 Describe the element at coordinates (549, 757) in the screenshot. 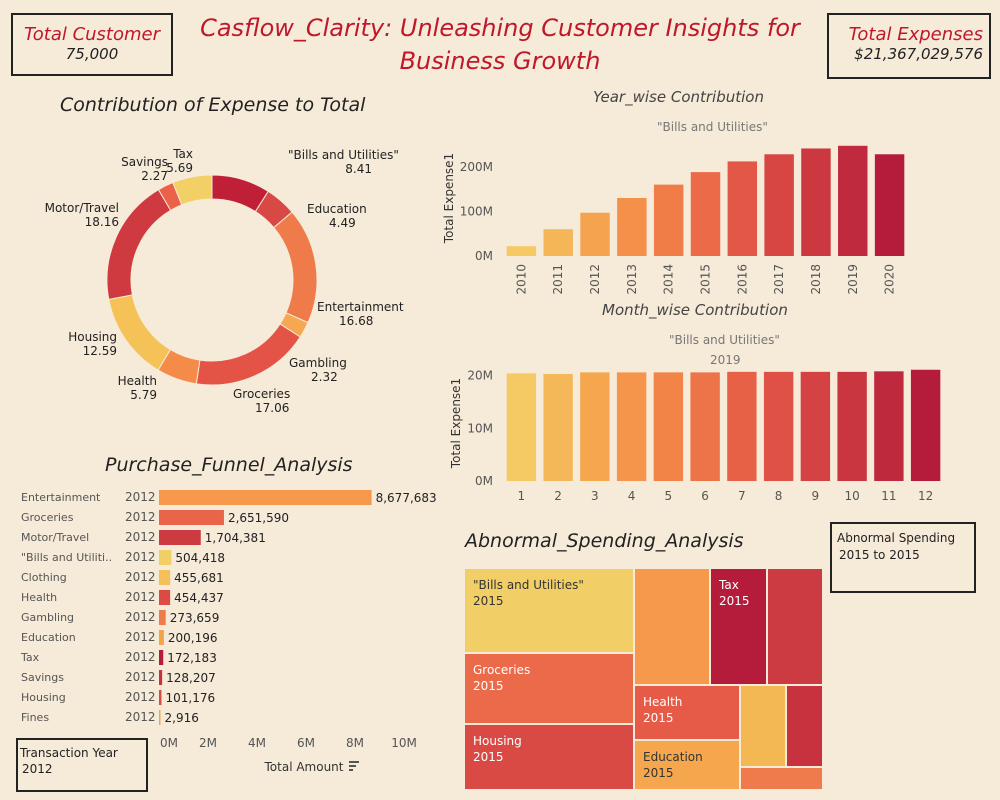

I see `treemap-cell-housing: Housing 2015` at that location.